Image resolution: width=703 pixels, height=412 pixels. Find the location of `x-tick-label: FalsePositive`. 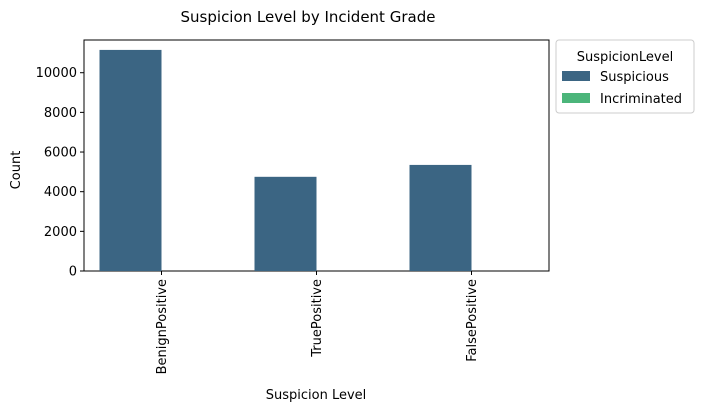

x-tick-label: FalsePositive is located at coordinates (472, 320).